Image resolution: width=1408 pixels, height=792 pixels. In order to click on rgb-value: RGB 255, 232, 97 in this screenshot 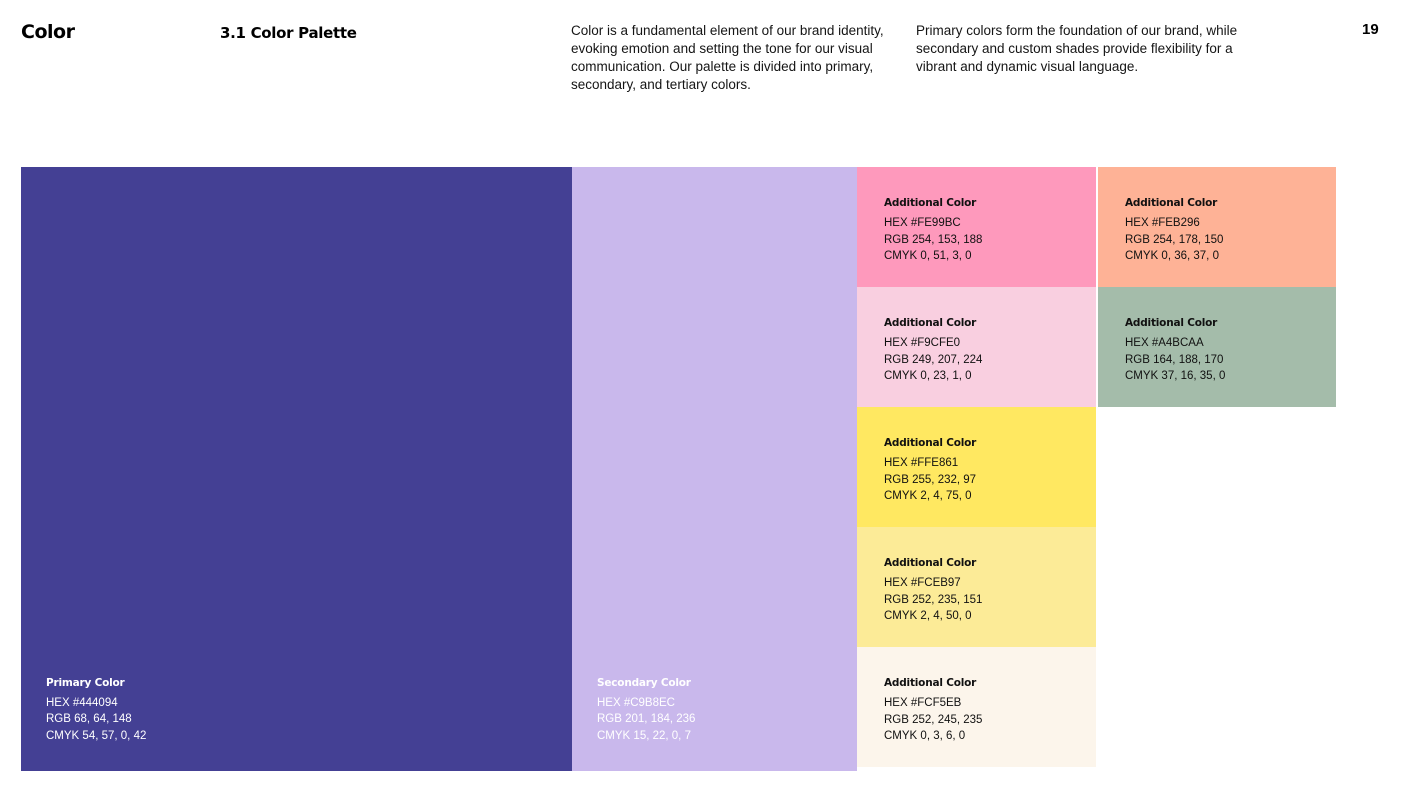, I will do `click(930, 479)`.